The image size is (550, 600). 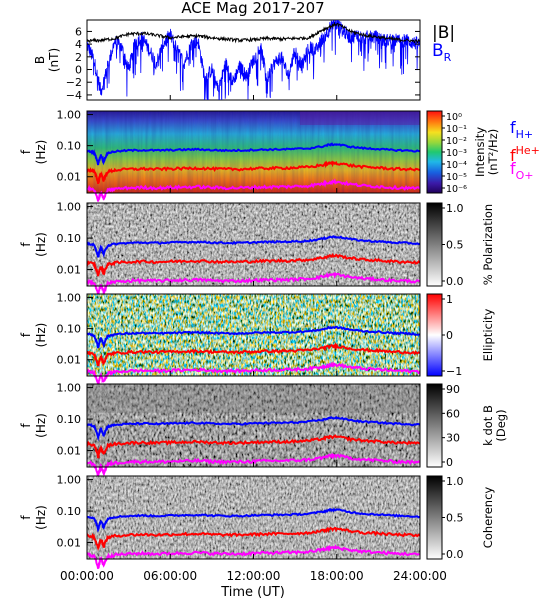 I want to click on colorbar-tick-label: 10⁻⁵, so click(x=456, y=177).